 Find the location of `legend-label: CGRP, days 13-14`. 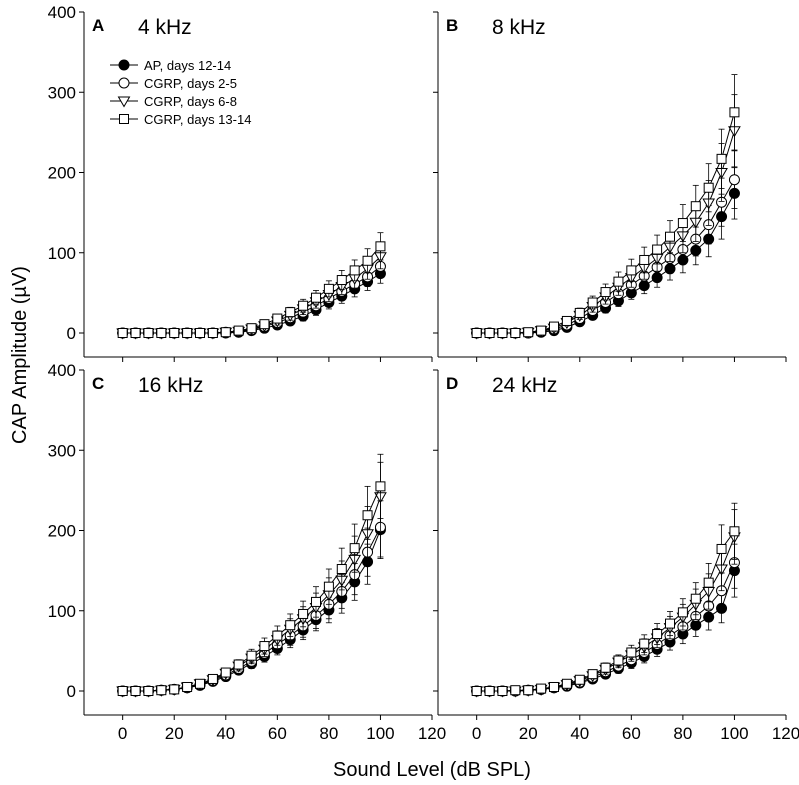

legend-label: CGRP, days 13-14 is located at coordinates (197, 119).